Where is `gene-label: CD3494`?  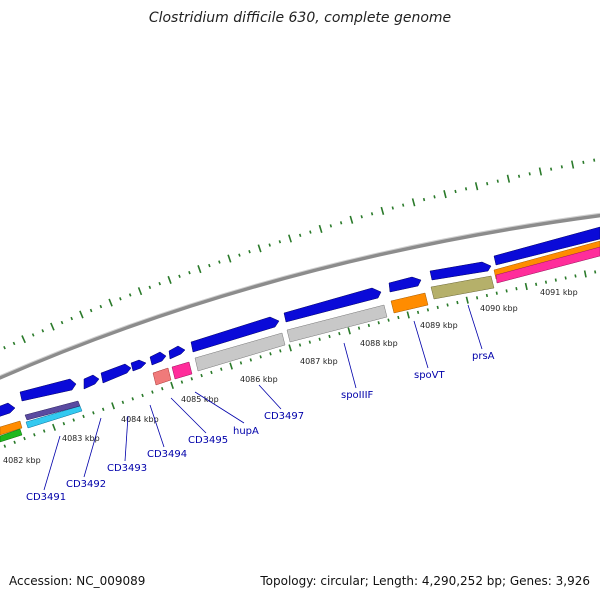 gene-label: CD3494 is located at coordinates (167, 454).